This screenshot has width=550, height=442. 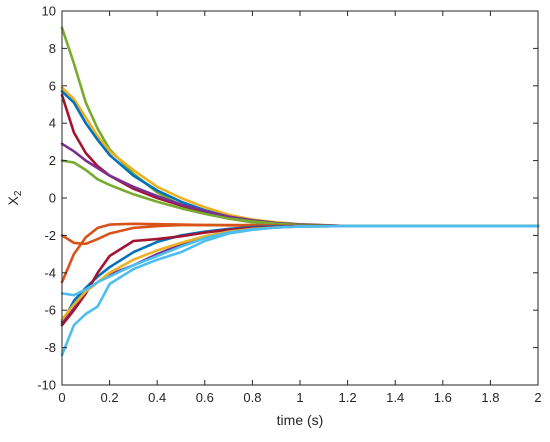 What do you see at coordinates (61, 397) in the screenshot?
I see `x-tick-label: 0` at bounding box center [61, 397].